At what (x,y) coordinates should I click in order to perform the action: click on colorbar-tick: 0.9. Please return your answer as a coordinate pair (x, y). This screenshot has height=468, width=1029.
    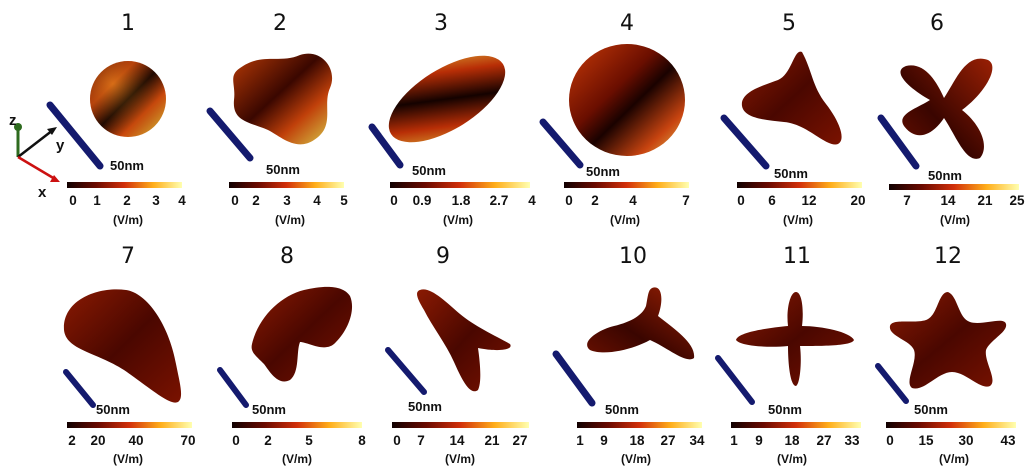
    Looking at the image, I should click on (422, 200).